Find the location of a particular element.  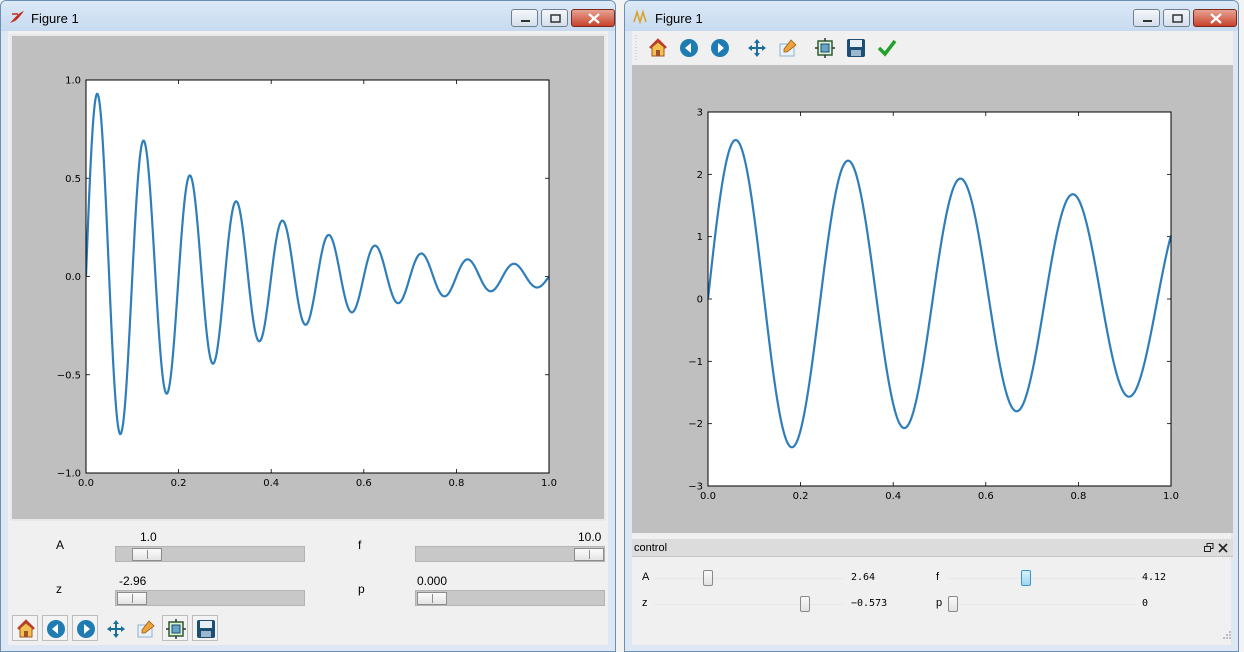

y-tick-label: 1.0 is located at coordinates (73, 81).